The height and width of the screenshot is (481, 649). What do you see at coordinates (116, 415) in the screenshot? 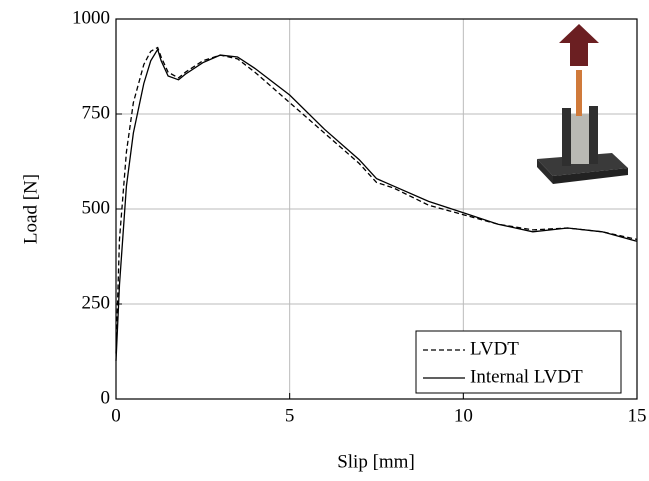
I see `x-tick-label: 0` at bounding box center [116, 415].